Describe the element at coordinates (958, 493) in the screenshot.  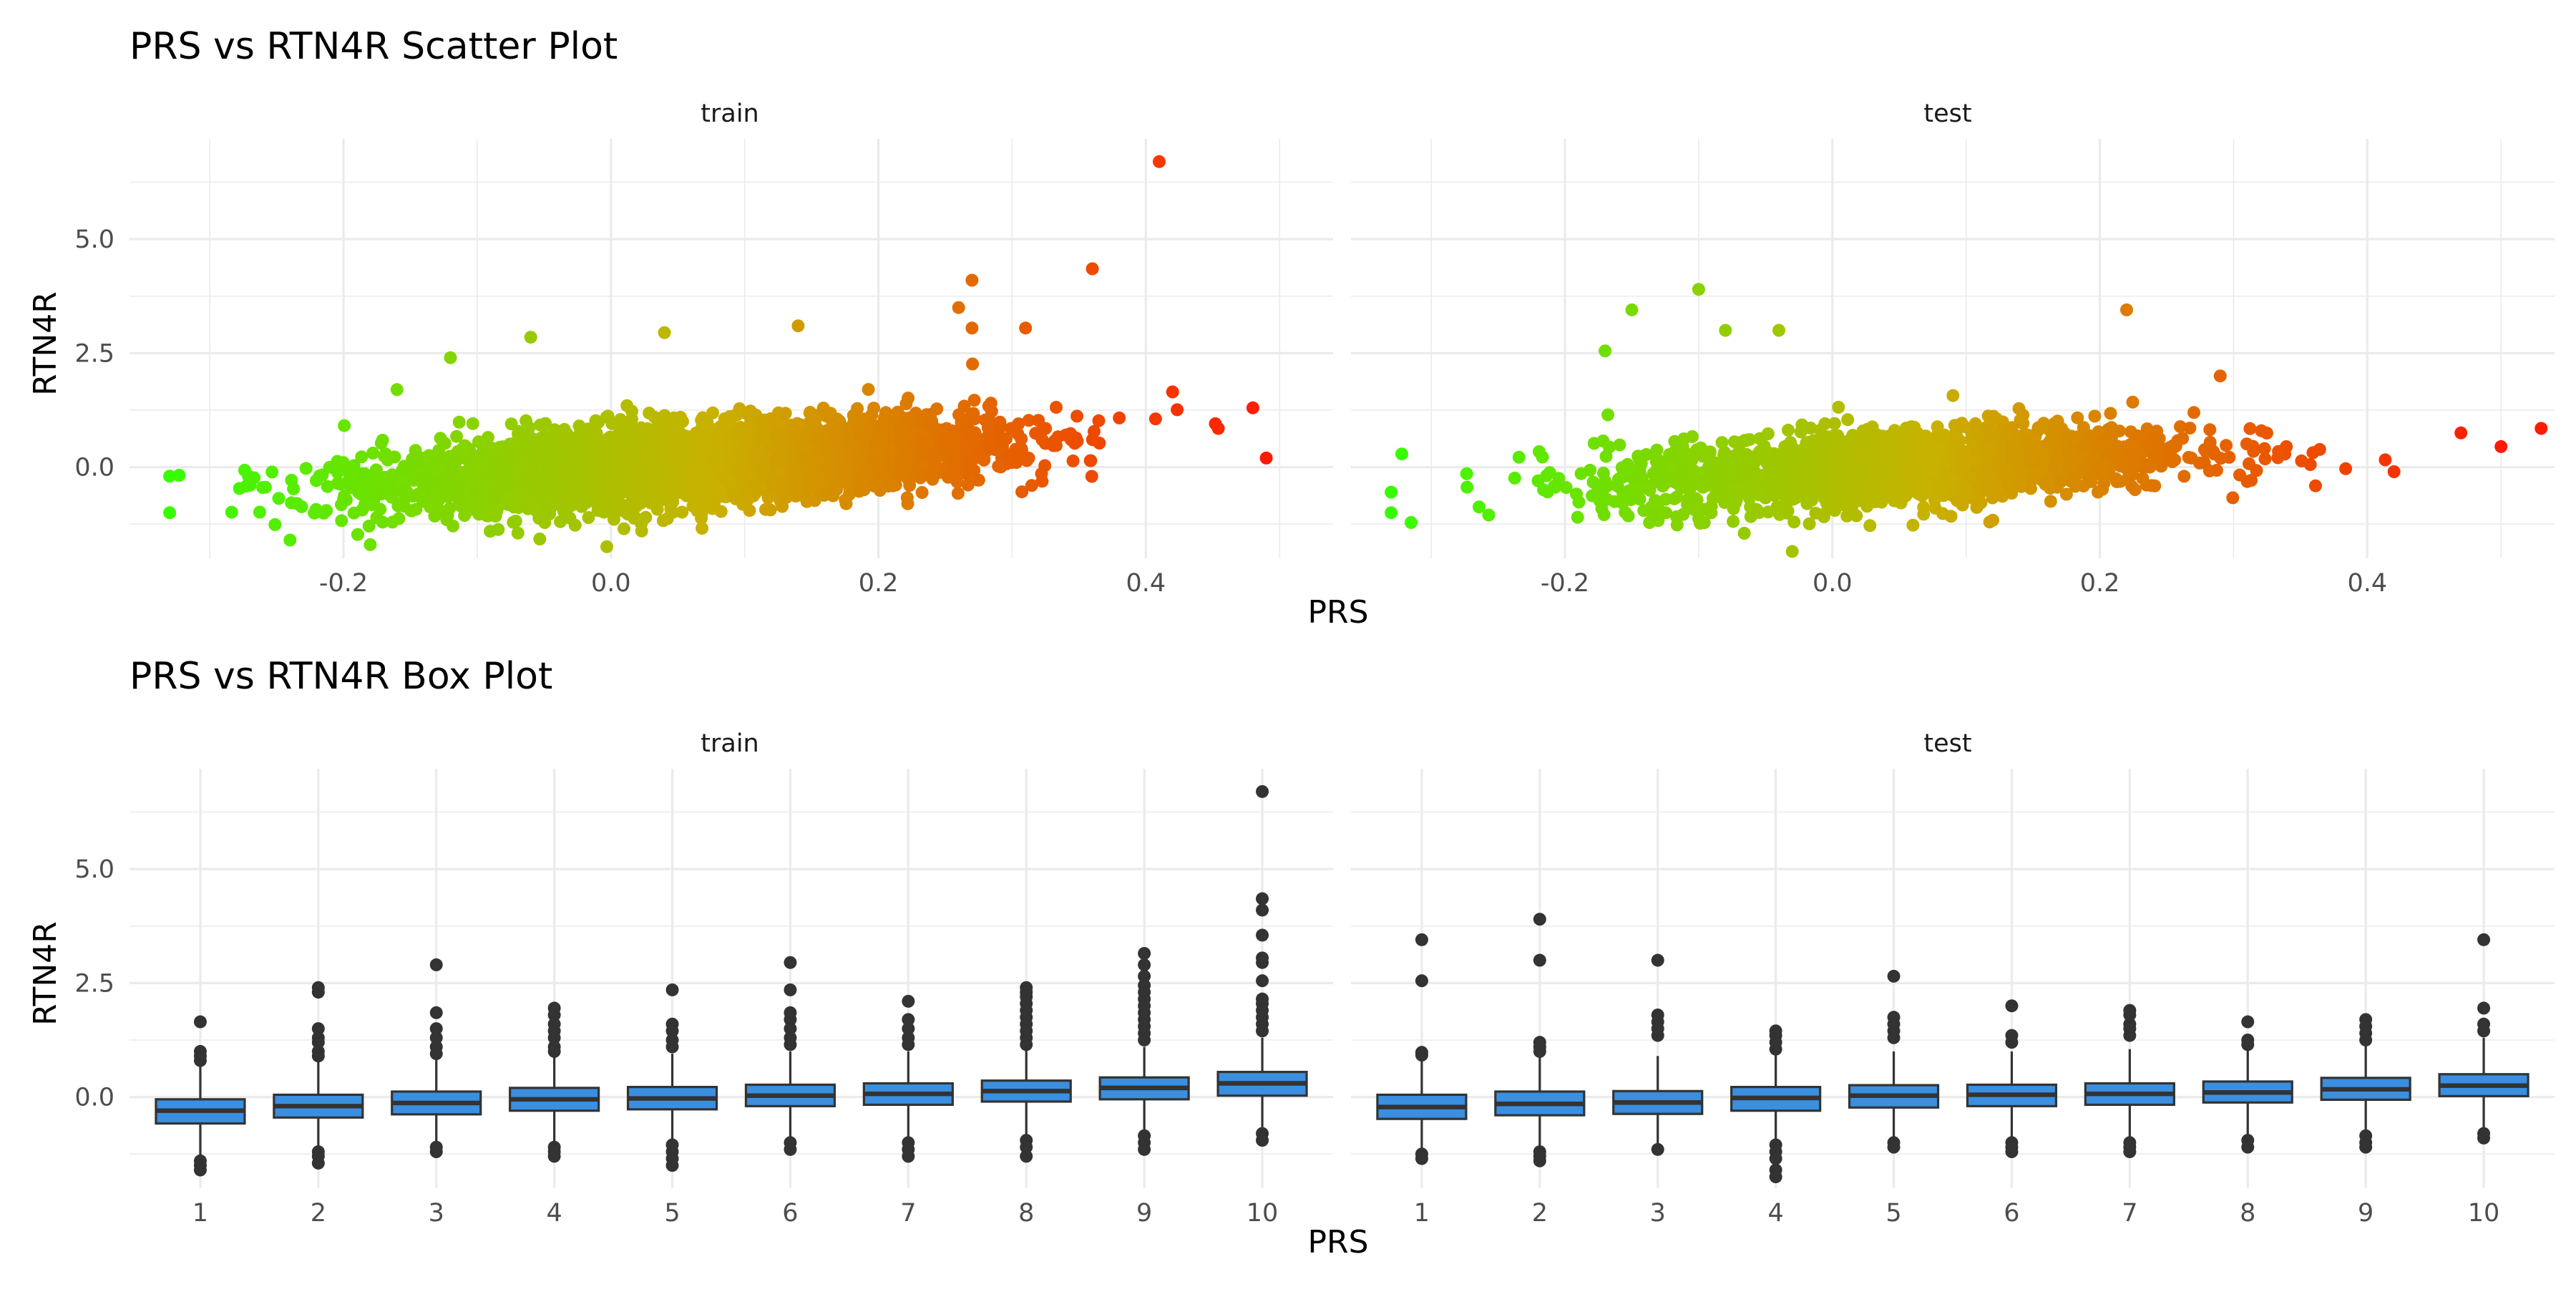
I see `scatter-point-train-1988` at that location.